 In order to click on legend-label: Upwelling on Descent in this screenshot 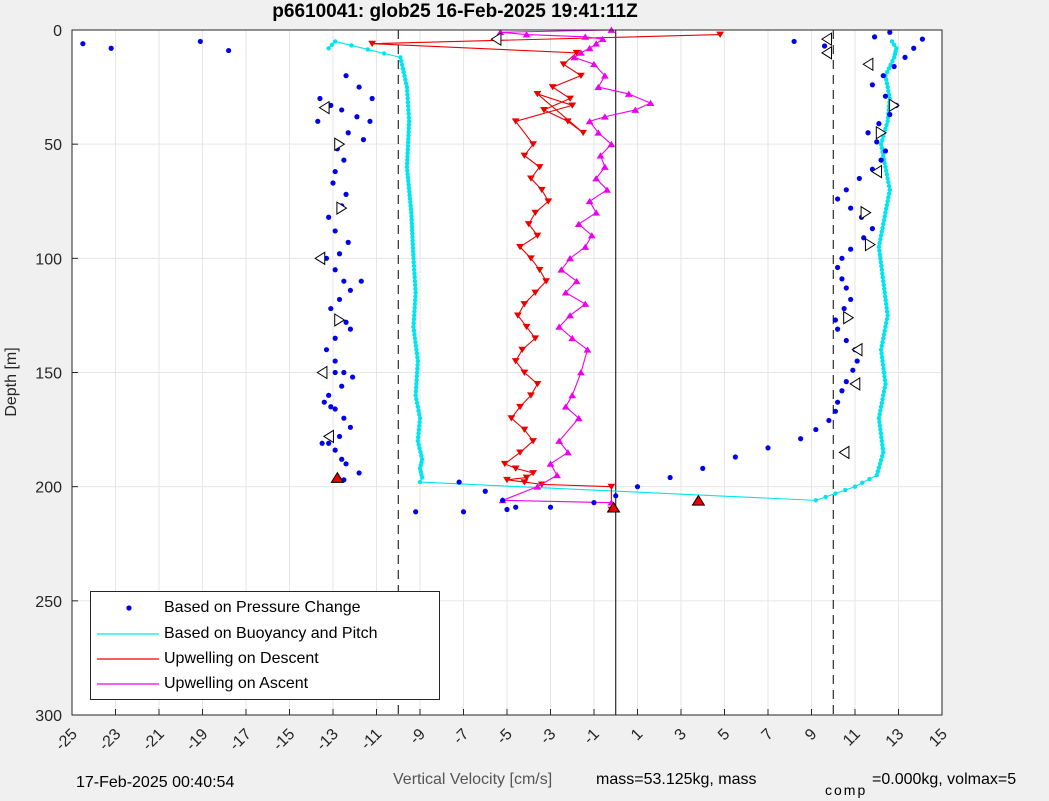, I will do `click(241, 658)`.